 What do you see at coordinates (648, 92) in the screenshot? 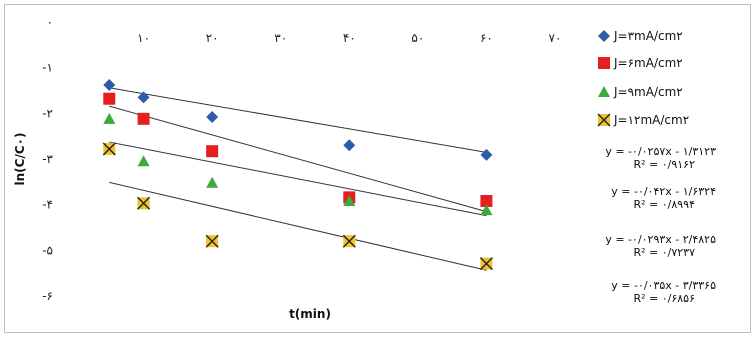
I see `legend-label-2: J=۹mA/cm۲` at bounding box center [648, 92].